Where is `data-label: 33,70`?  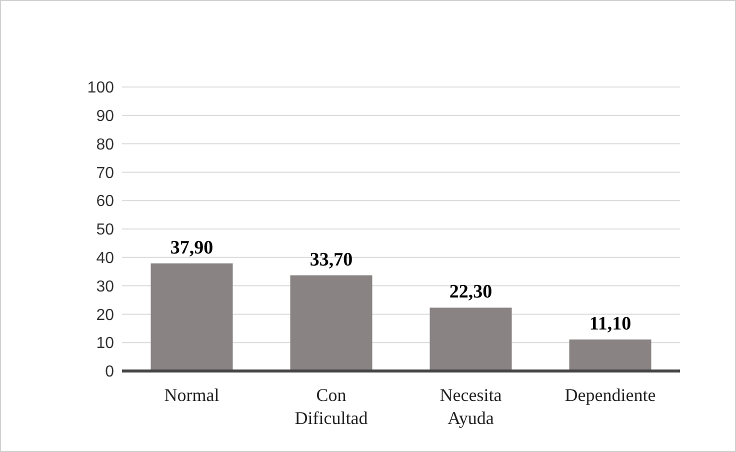 data-label: 33,70 is located at coordinates (331, 259).